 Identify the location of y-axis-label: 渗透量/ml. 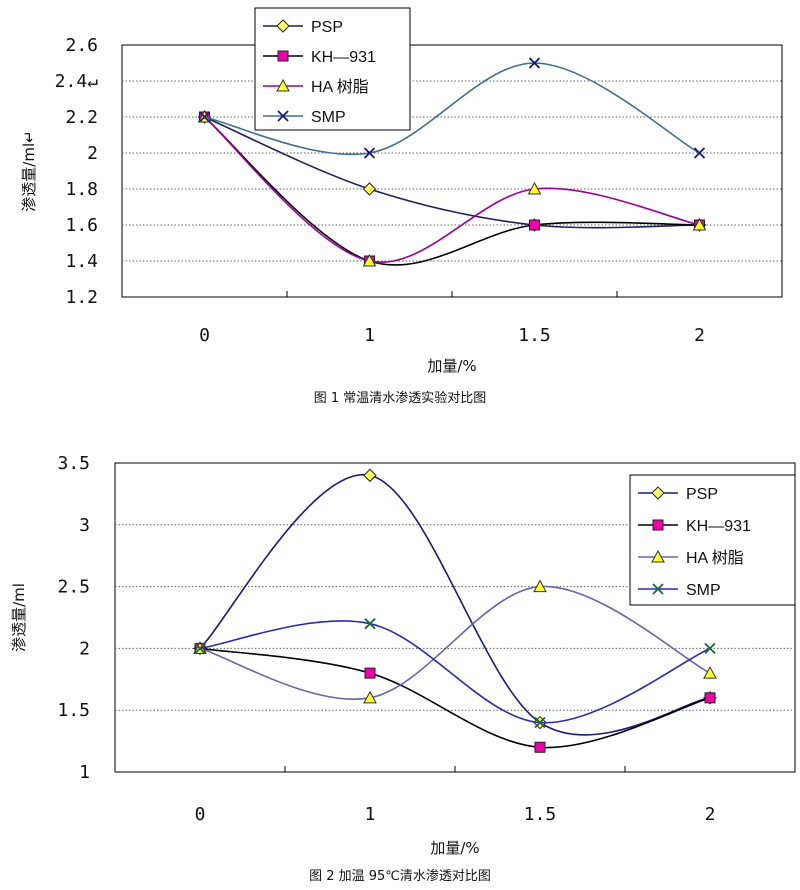
(19, 617).